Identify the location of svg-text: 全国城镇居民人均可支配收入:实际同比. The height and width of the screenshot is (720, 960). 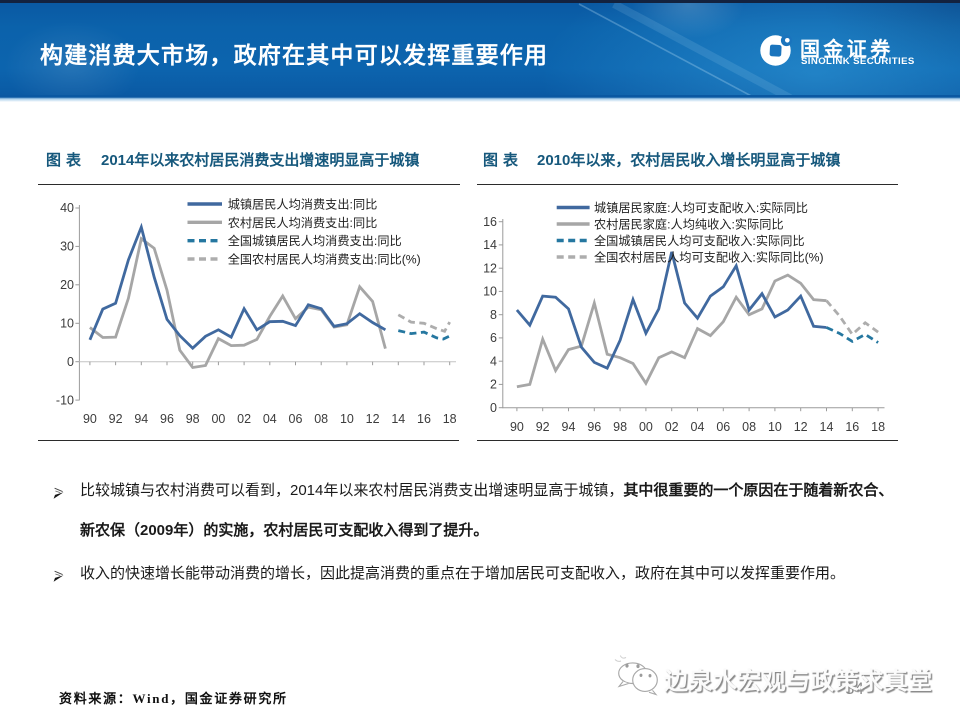
(699, 240).